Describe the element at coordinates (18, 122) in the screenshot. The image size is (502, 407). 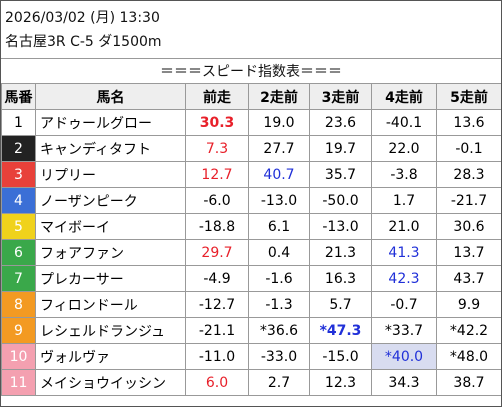
I see `horse-number: 1` at that location.